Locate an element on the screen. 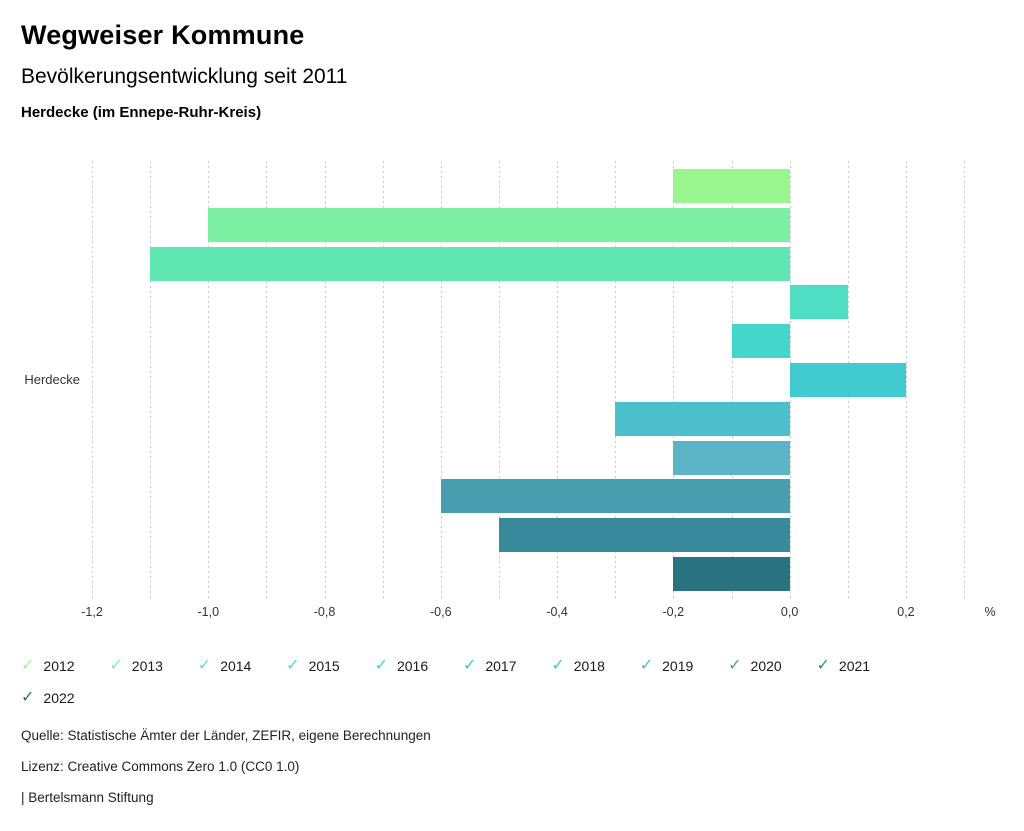 The height and width of the screenshot is (831, 1024). x-tick-label: 0,0 is located at coordinates (789, 612).